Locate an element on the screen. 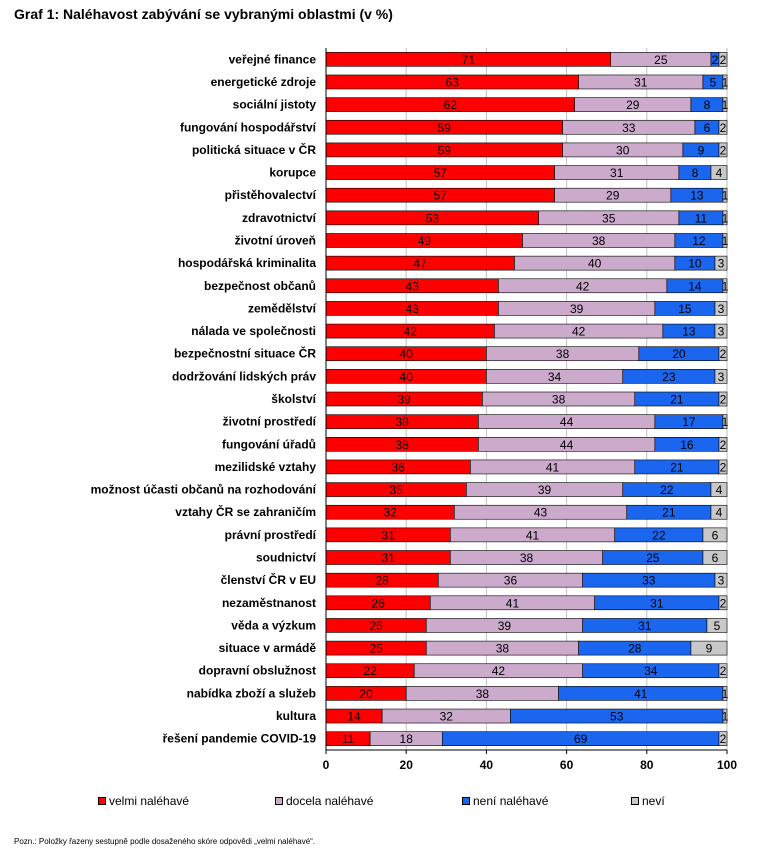  data-label: 22 is located at coordinates (667, 490).